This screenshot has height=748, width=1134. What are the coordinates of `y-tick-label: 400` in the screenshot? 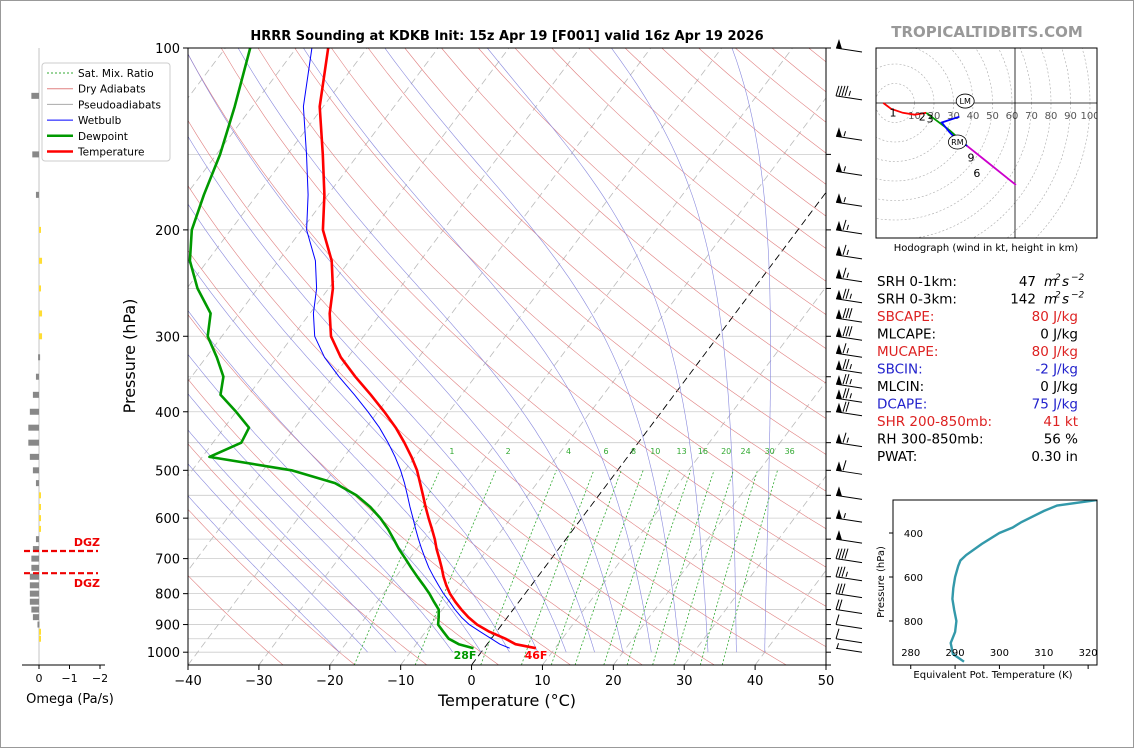 It's located at (167, 413).